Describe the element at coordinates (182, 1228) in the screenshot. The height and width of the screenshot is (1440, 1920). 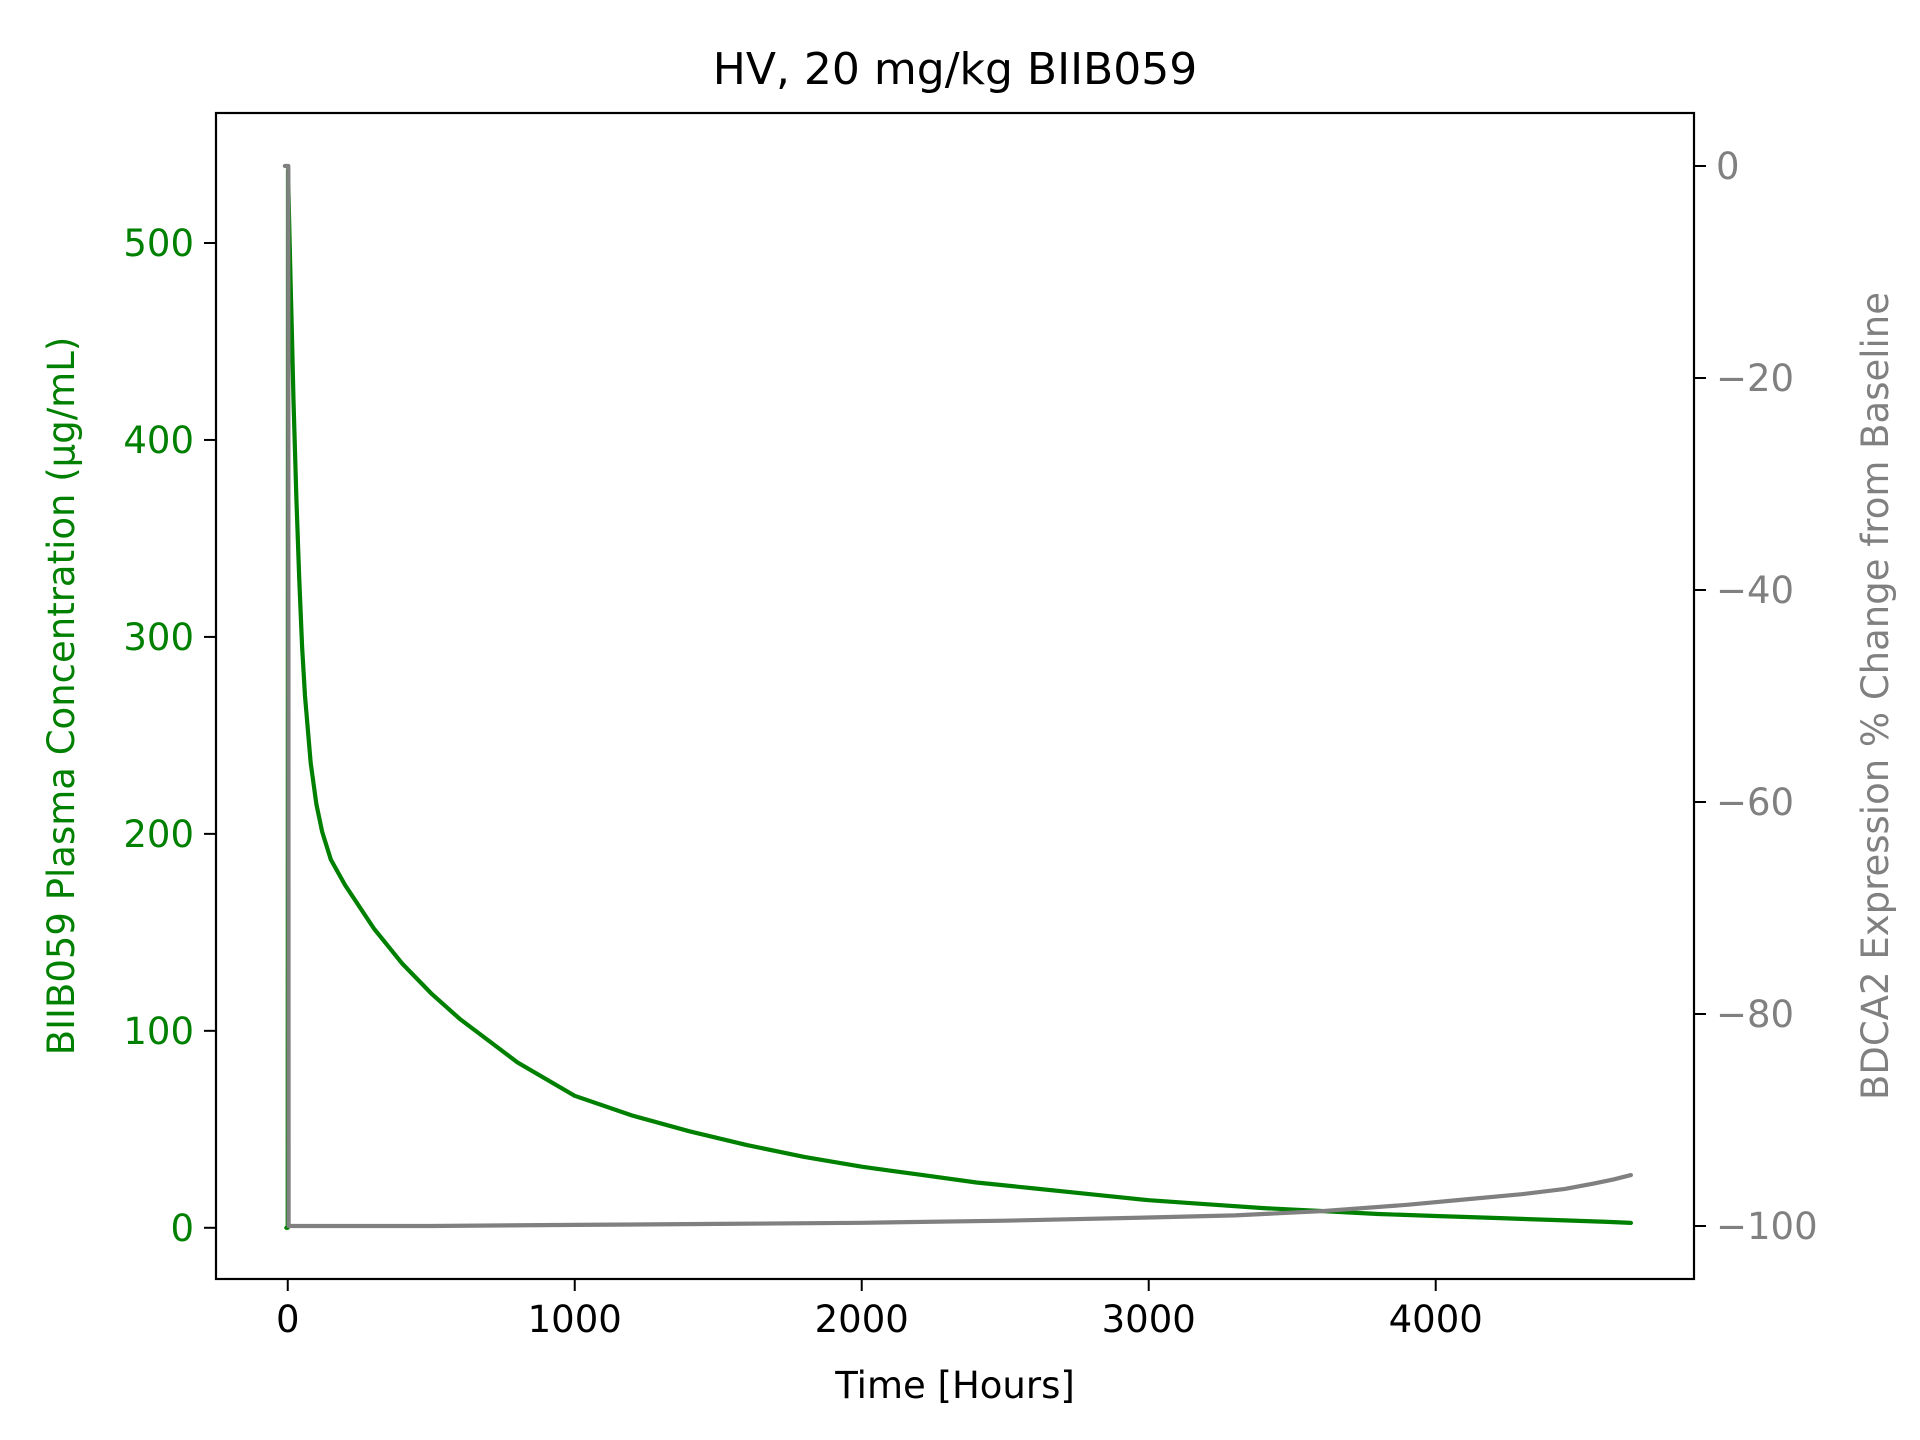
I see `y-left-tick-label: 0` at that location.